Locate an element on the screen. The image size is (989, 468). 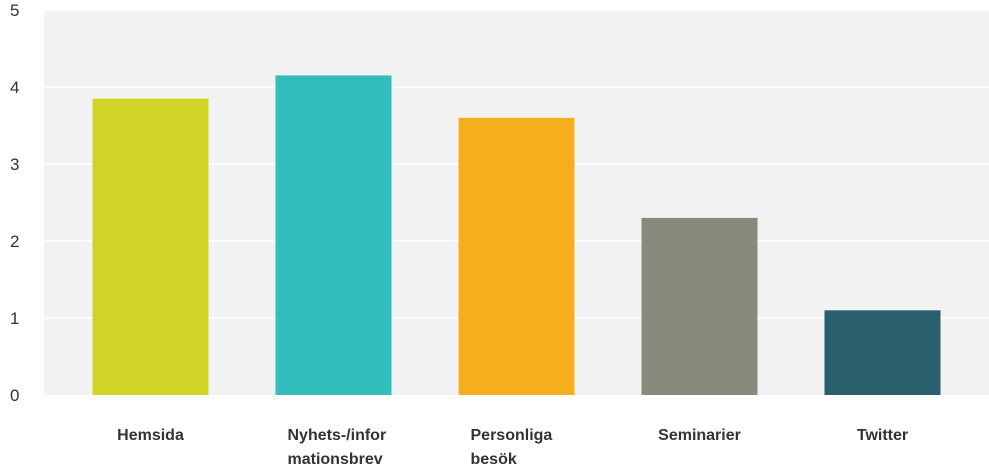
x-tick-label: Personliga besök is located at coordinates (512, 447).